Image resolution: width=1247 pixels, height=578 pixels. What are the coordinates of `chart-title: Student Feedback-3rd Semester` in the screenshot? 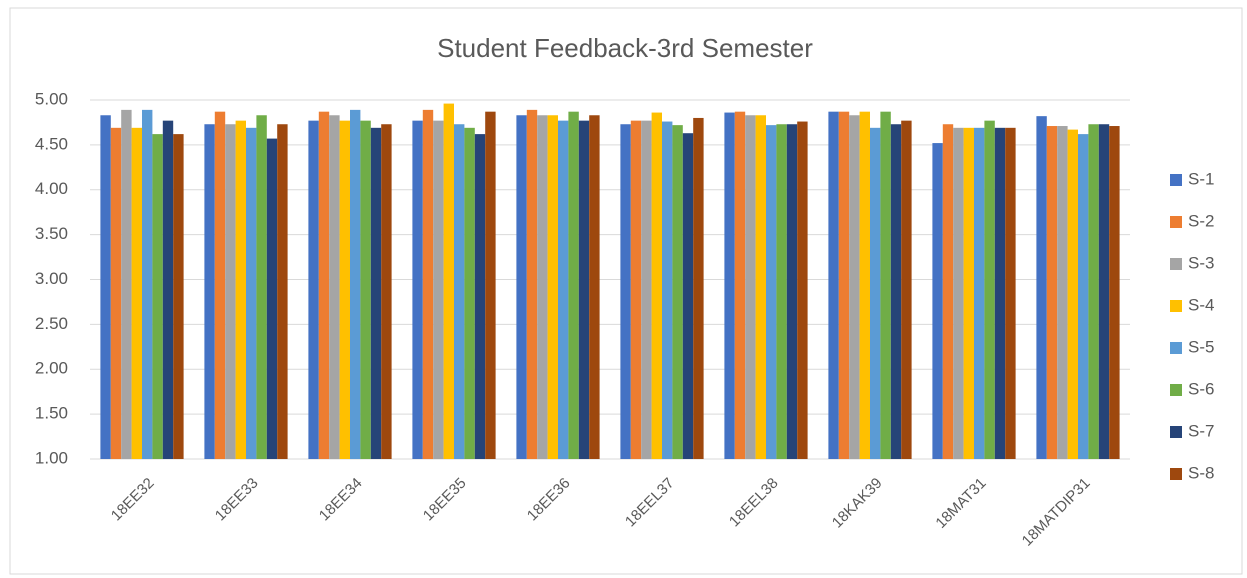 It's located at (625, 48).